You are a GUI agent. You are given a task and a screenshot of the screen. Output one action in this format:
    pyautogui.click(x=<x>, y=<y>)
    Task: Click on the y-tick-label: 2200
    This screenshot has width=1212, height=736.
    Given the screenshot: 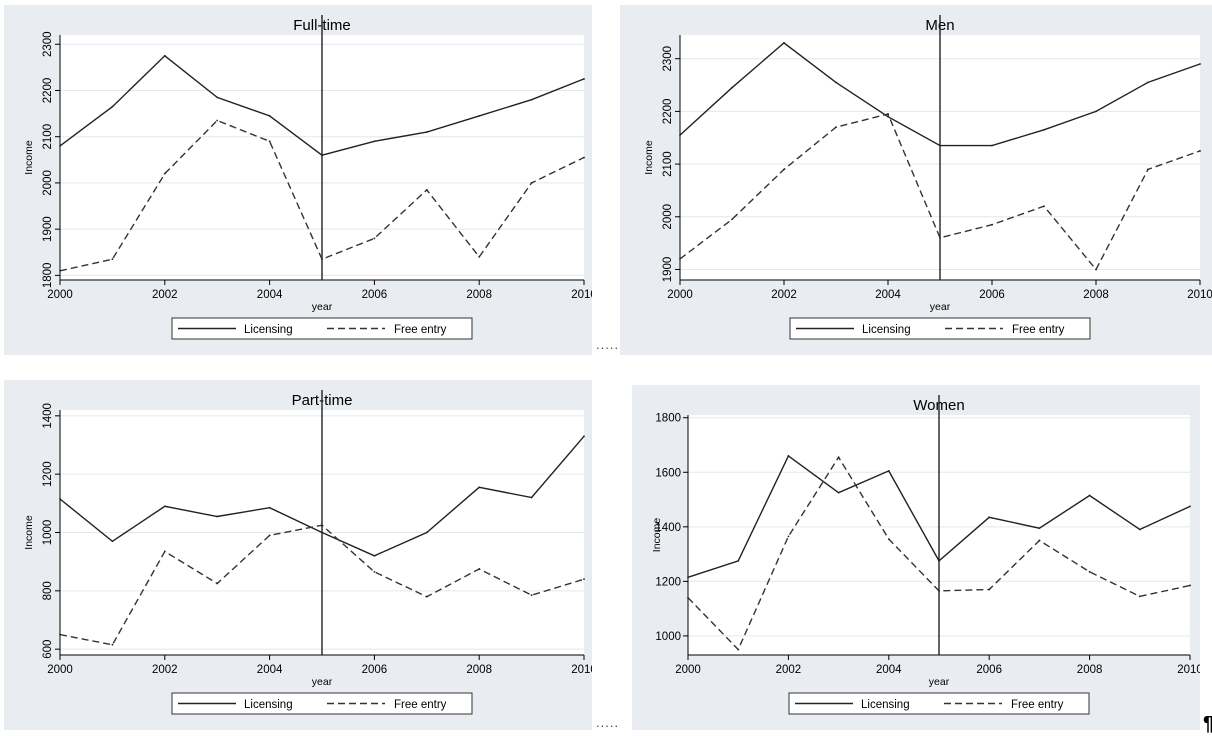 What is the action you would take?
    pyautogui.click(x=668, y=112)
    